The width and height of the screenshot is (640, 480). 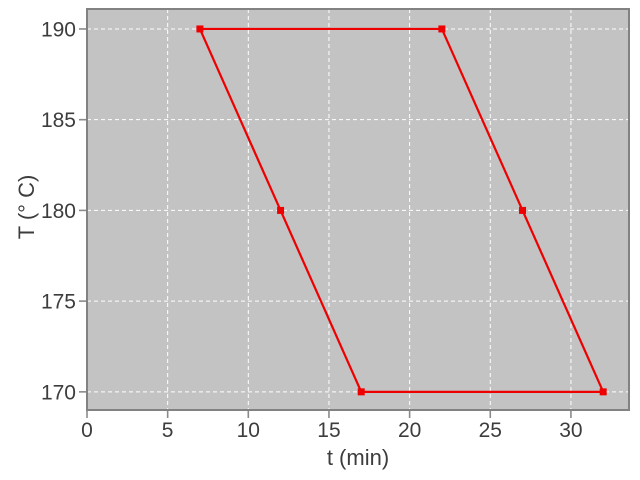 I want to click on y-tick-label: 180, so click(x=58, y=211).